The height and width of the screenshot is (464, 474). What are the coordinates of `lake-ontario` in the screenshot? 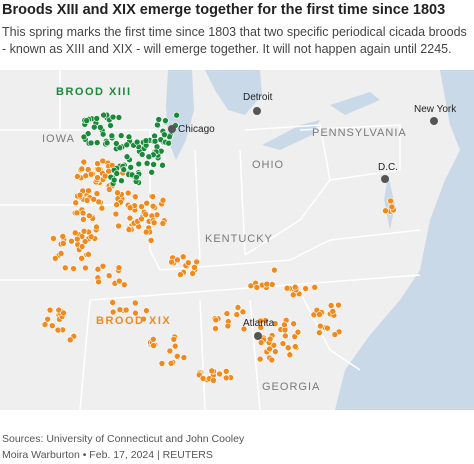 It's located at (355, 103).